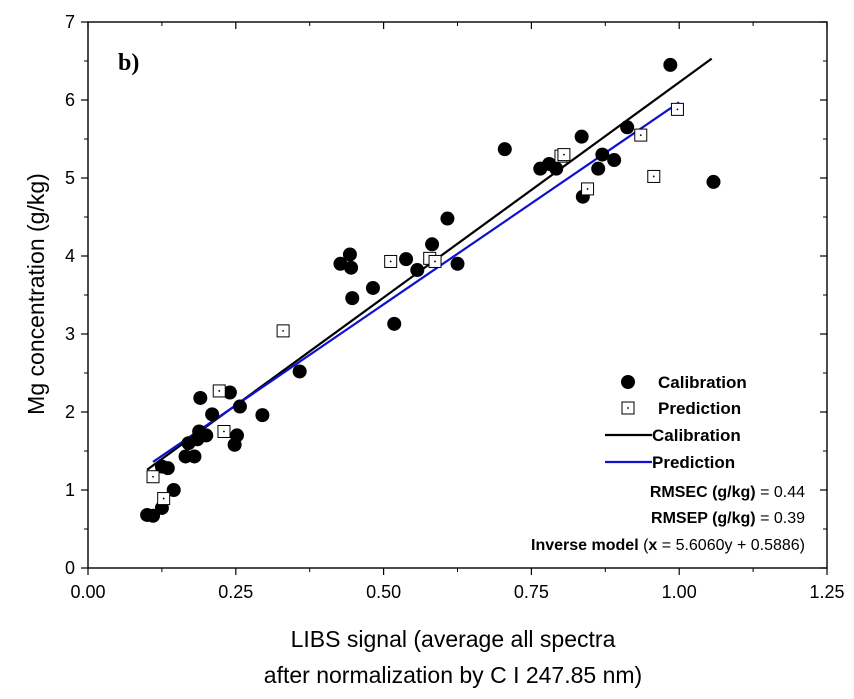 The image size is (854, 699). Describe the element at coordinates (453, 639) in the screenshot. I see `x-axis-title-line1: LIBS signal (average all spectra` at that location.